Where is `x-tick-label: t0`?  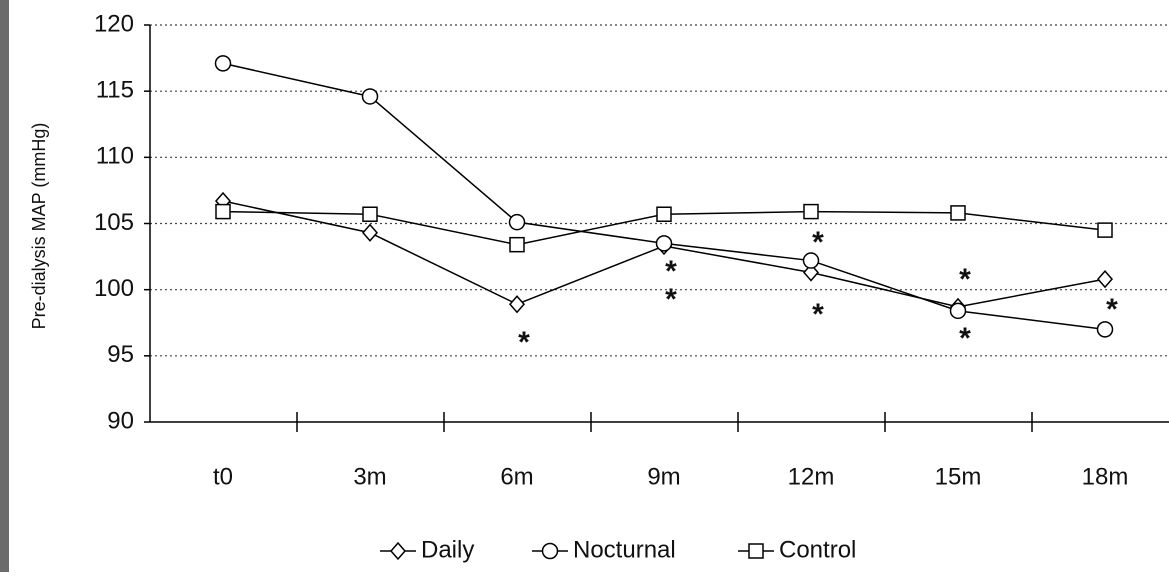
x-tick-label: t0 is located at coordinates (223, 476).